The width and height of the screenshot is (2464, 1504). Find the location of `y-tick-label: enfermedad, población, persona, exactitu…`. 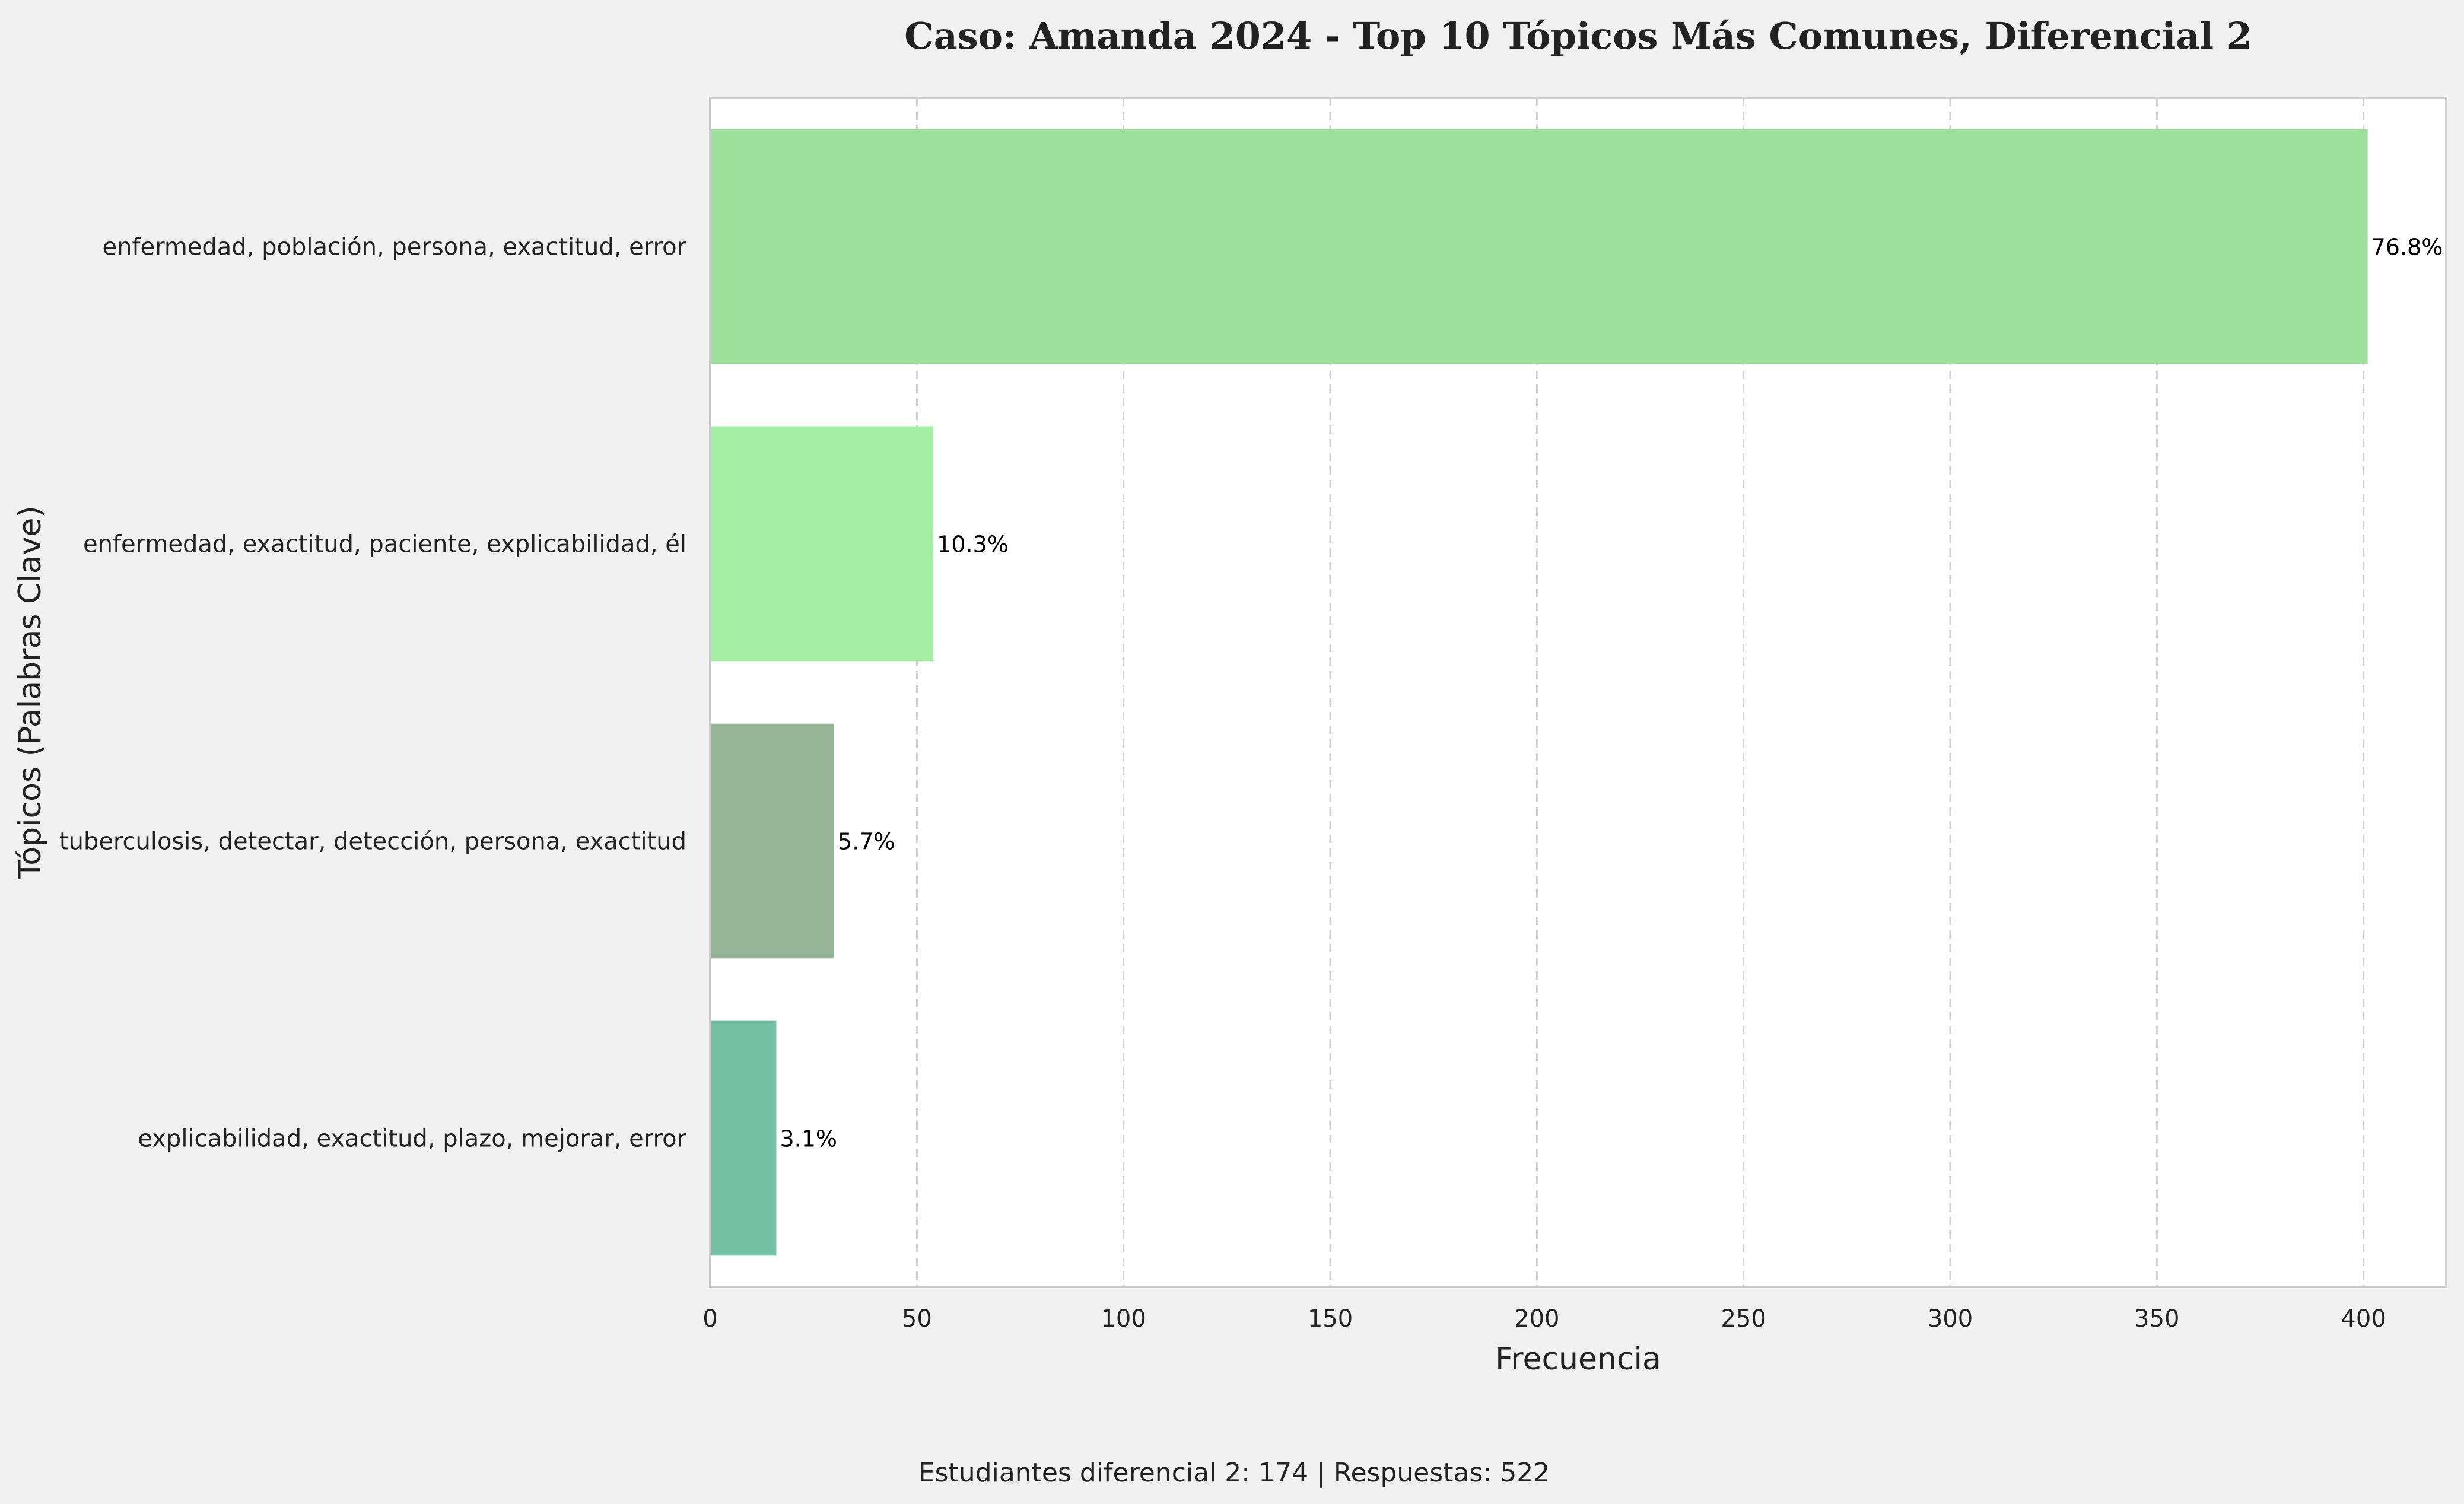

y-tick-label: enfermedad, población, persona, exactitu… is located at coordinates (394, 248).